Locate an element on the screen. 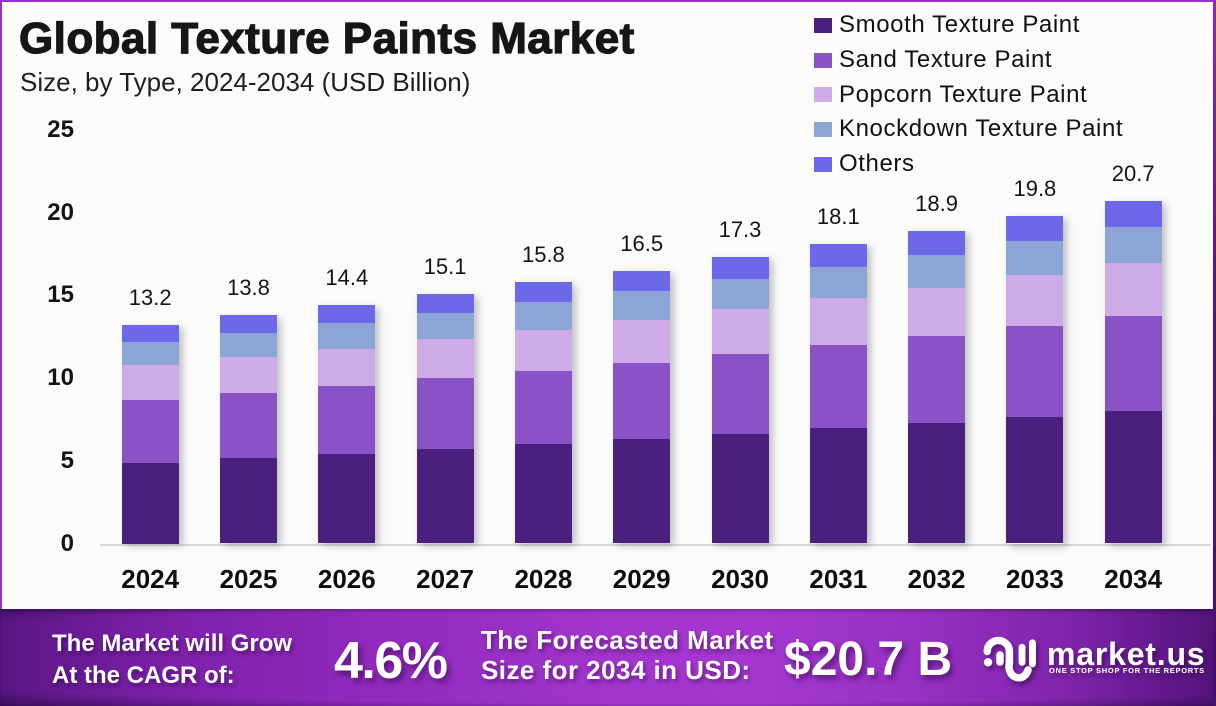 This screenshot has height=706, width=1216. svg-text: market.us is located at coordinates (1126, 654).